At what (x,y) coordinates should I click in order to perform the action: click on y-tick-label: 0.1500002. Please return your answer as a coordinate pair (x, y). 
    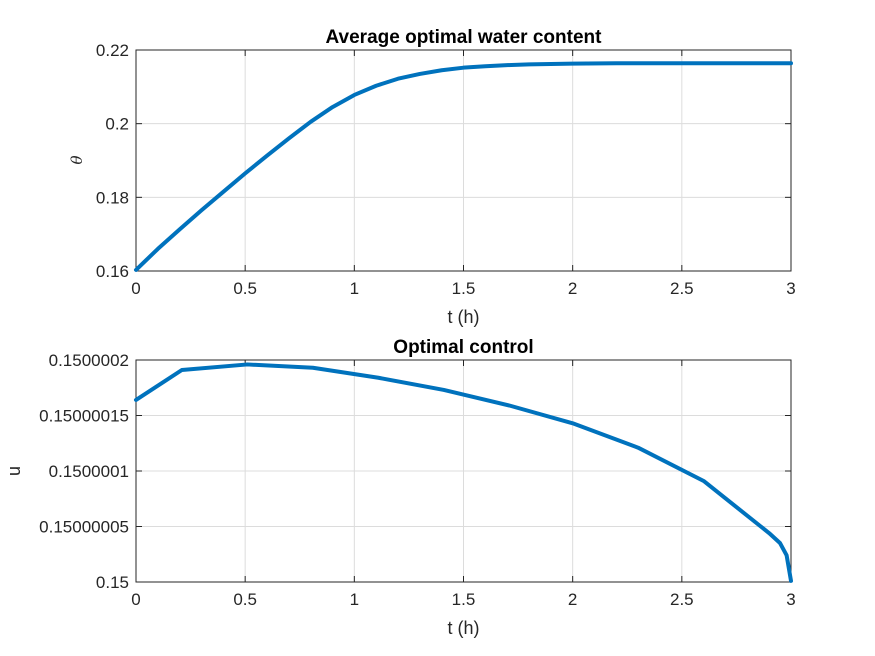
    Looking at the image, I should click on (89, 360).